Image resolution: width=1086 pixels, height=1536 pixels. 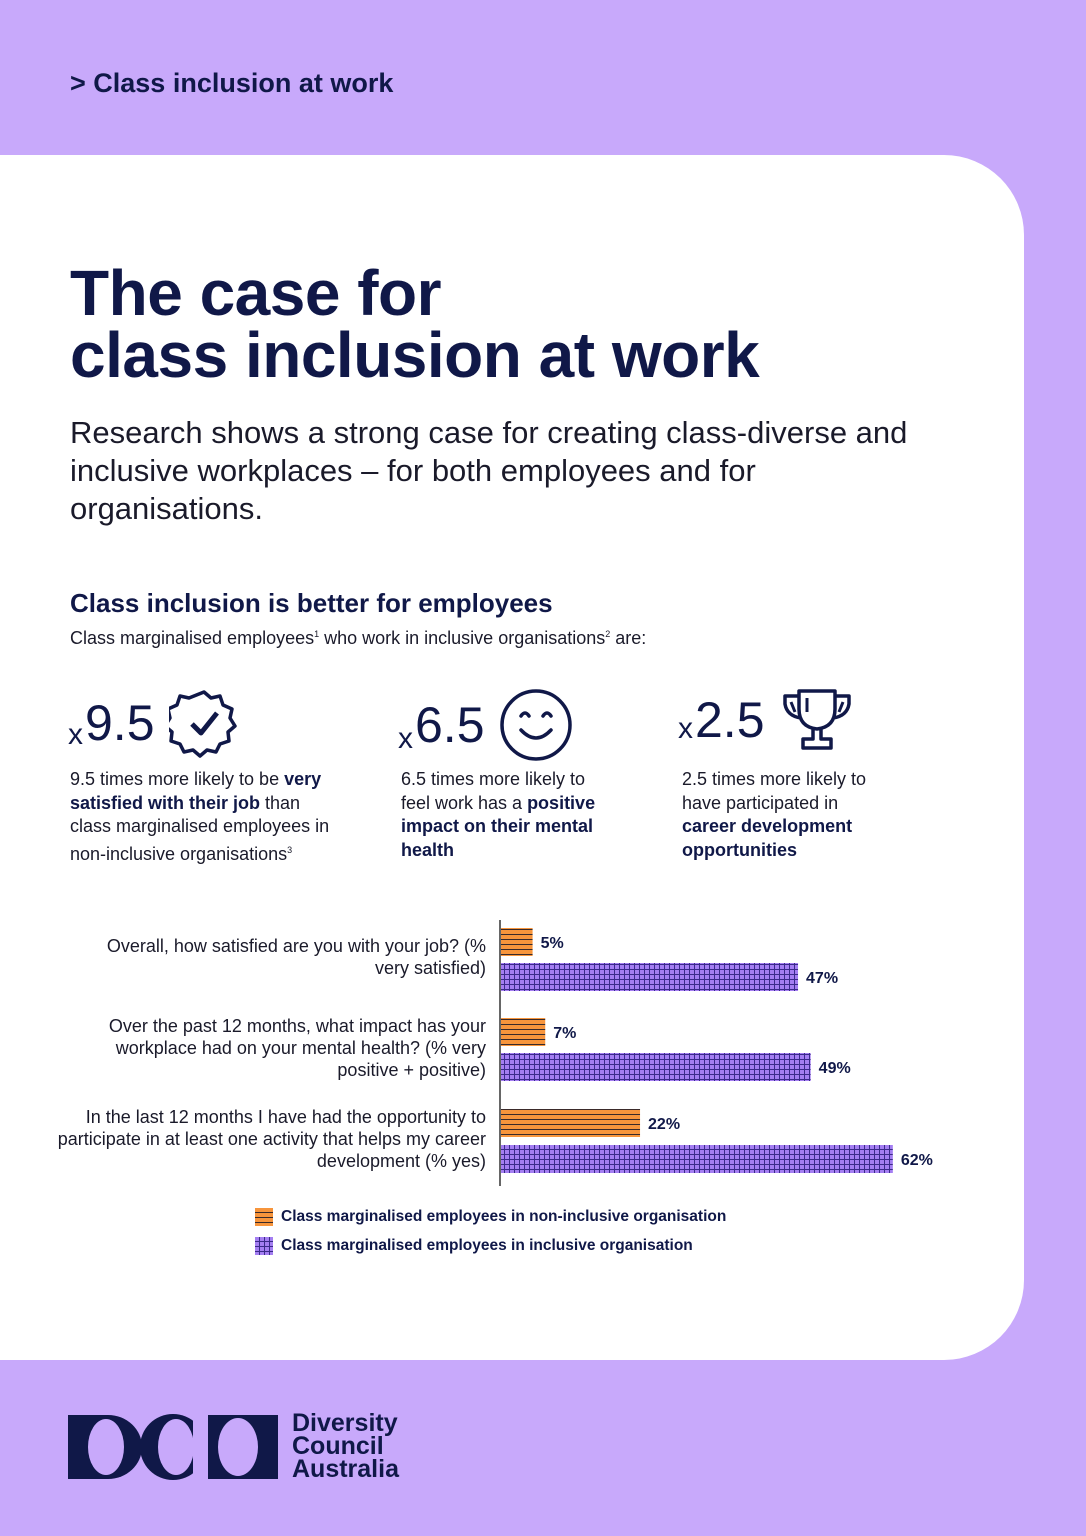 What do you see at coordinates (485, 725) in the screenshot?
I see `stat-mental-health: x 6.5` at bounding box center [485, 725].